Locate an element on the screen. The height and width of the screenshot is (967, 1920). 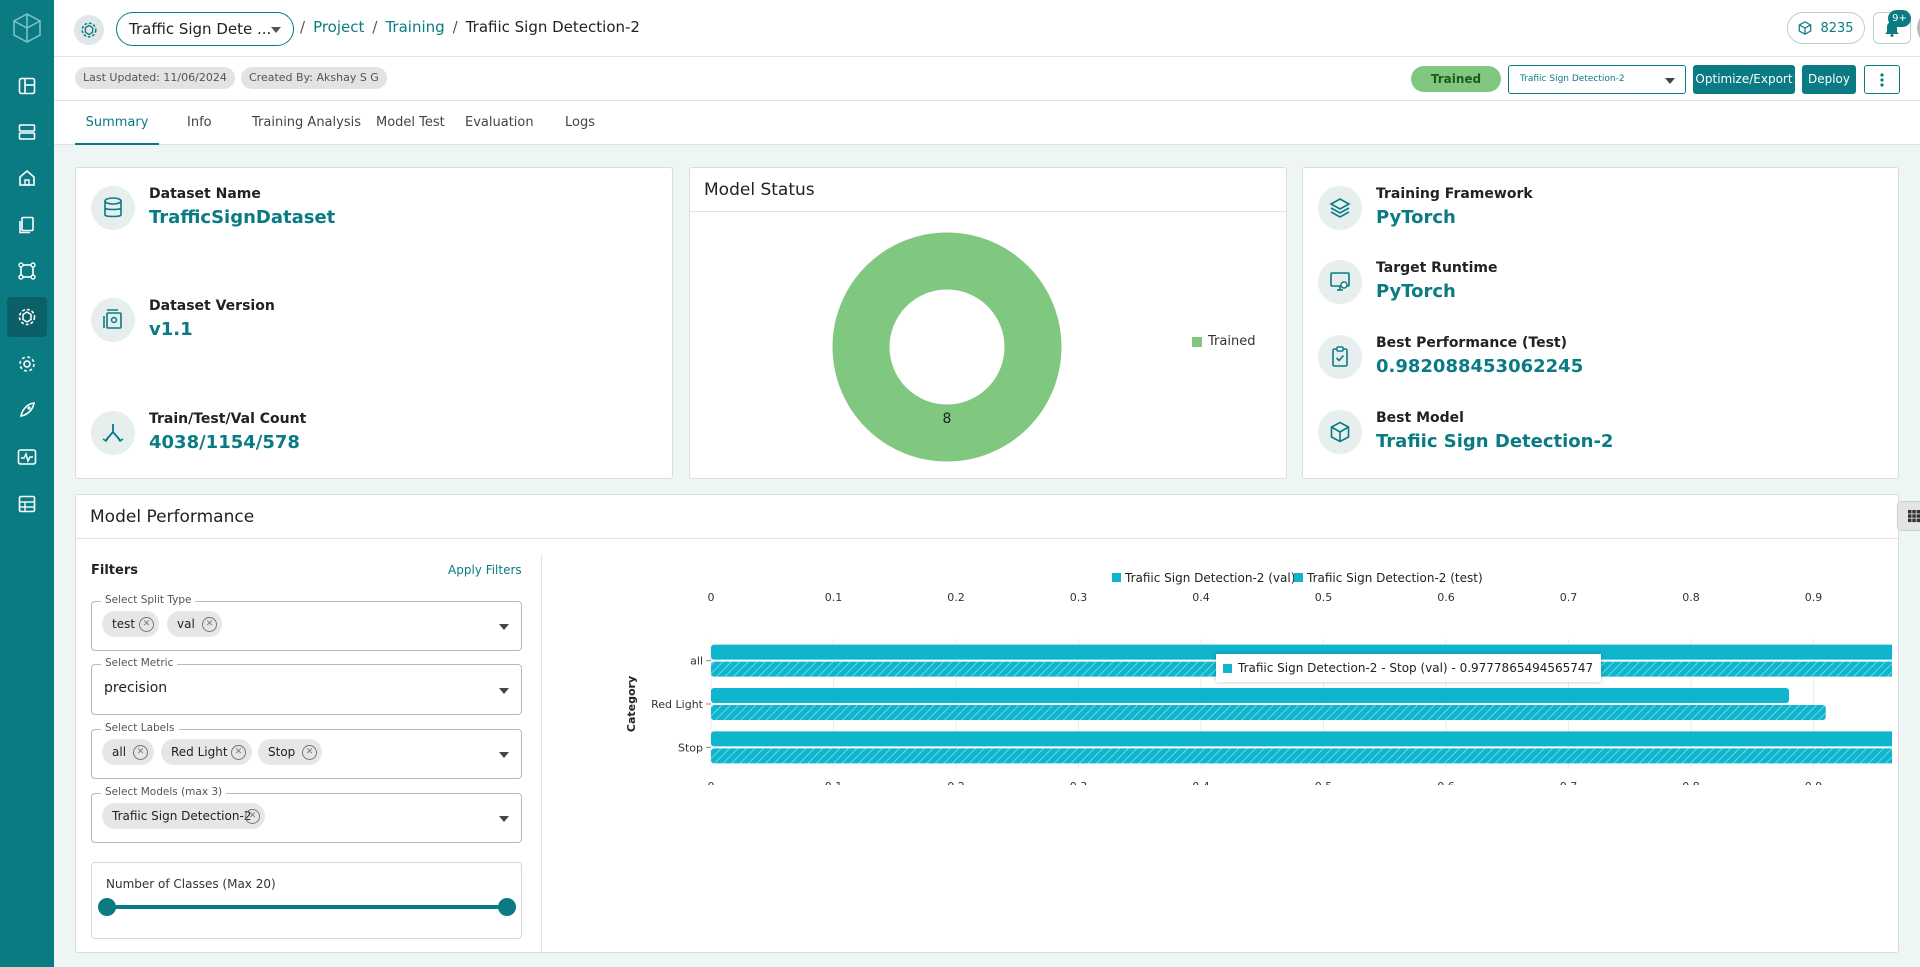
more-vertical-icon is located at coordinates (1882, 79).